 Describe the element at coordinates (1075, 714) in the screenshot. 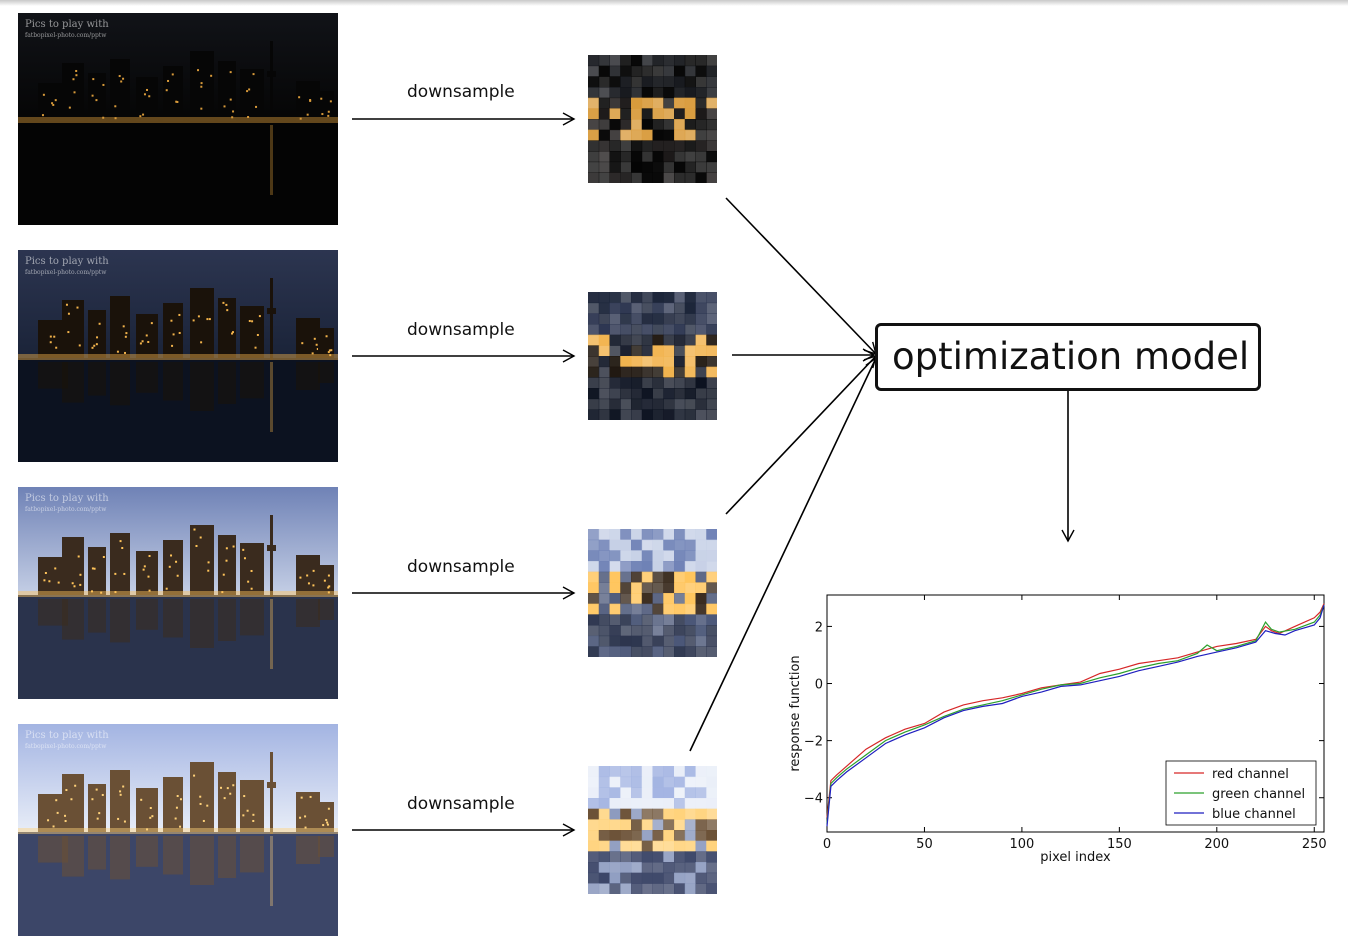

I see `series-line-green-channel` at that location.